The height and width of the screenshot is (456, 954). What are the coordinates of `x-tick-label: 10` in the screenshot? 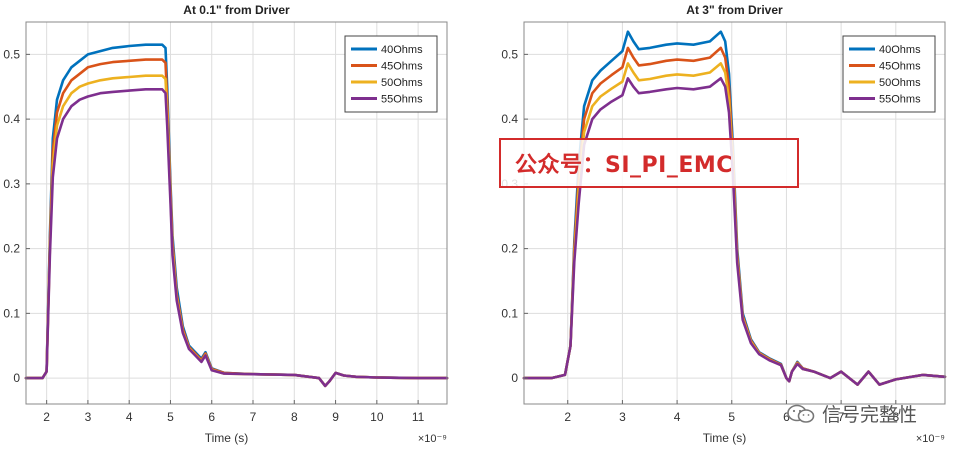 It's located at (377, 417).